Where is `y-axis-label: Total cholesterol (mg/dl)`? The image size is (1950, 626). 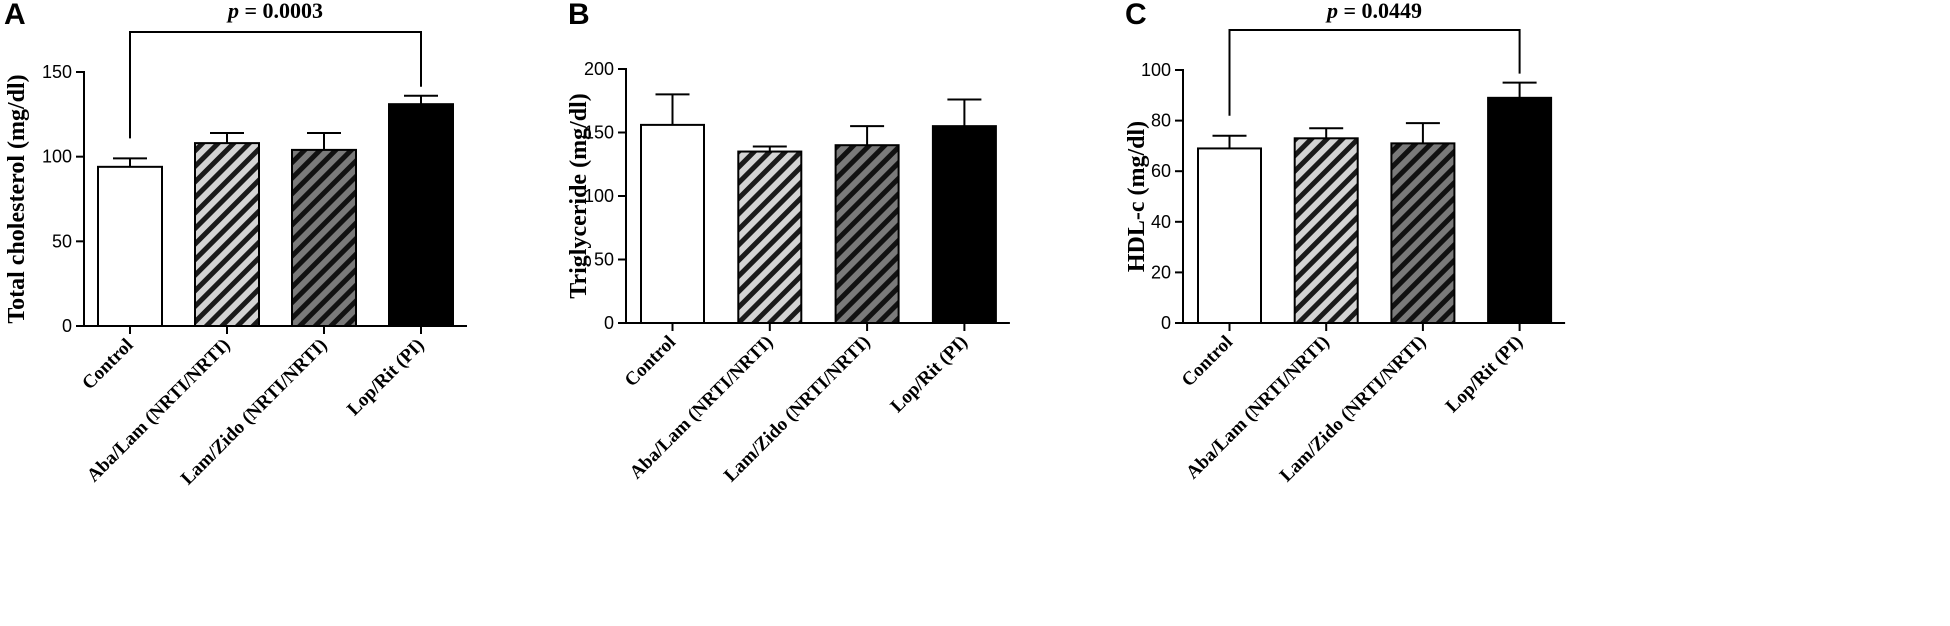
y-axis-label: Total cholesterol (mg/dl) is located at coordinates (17, 198).